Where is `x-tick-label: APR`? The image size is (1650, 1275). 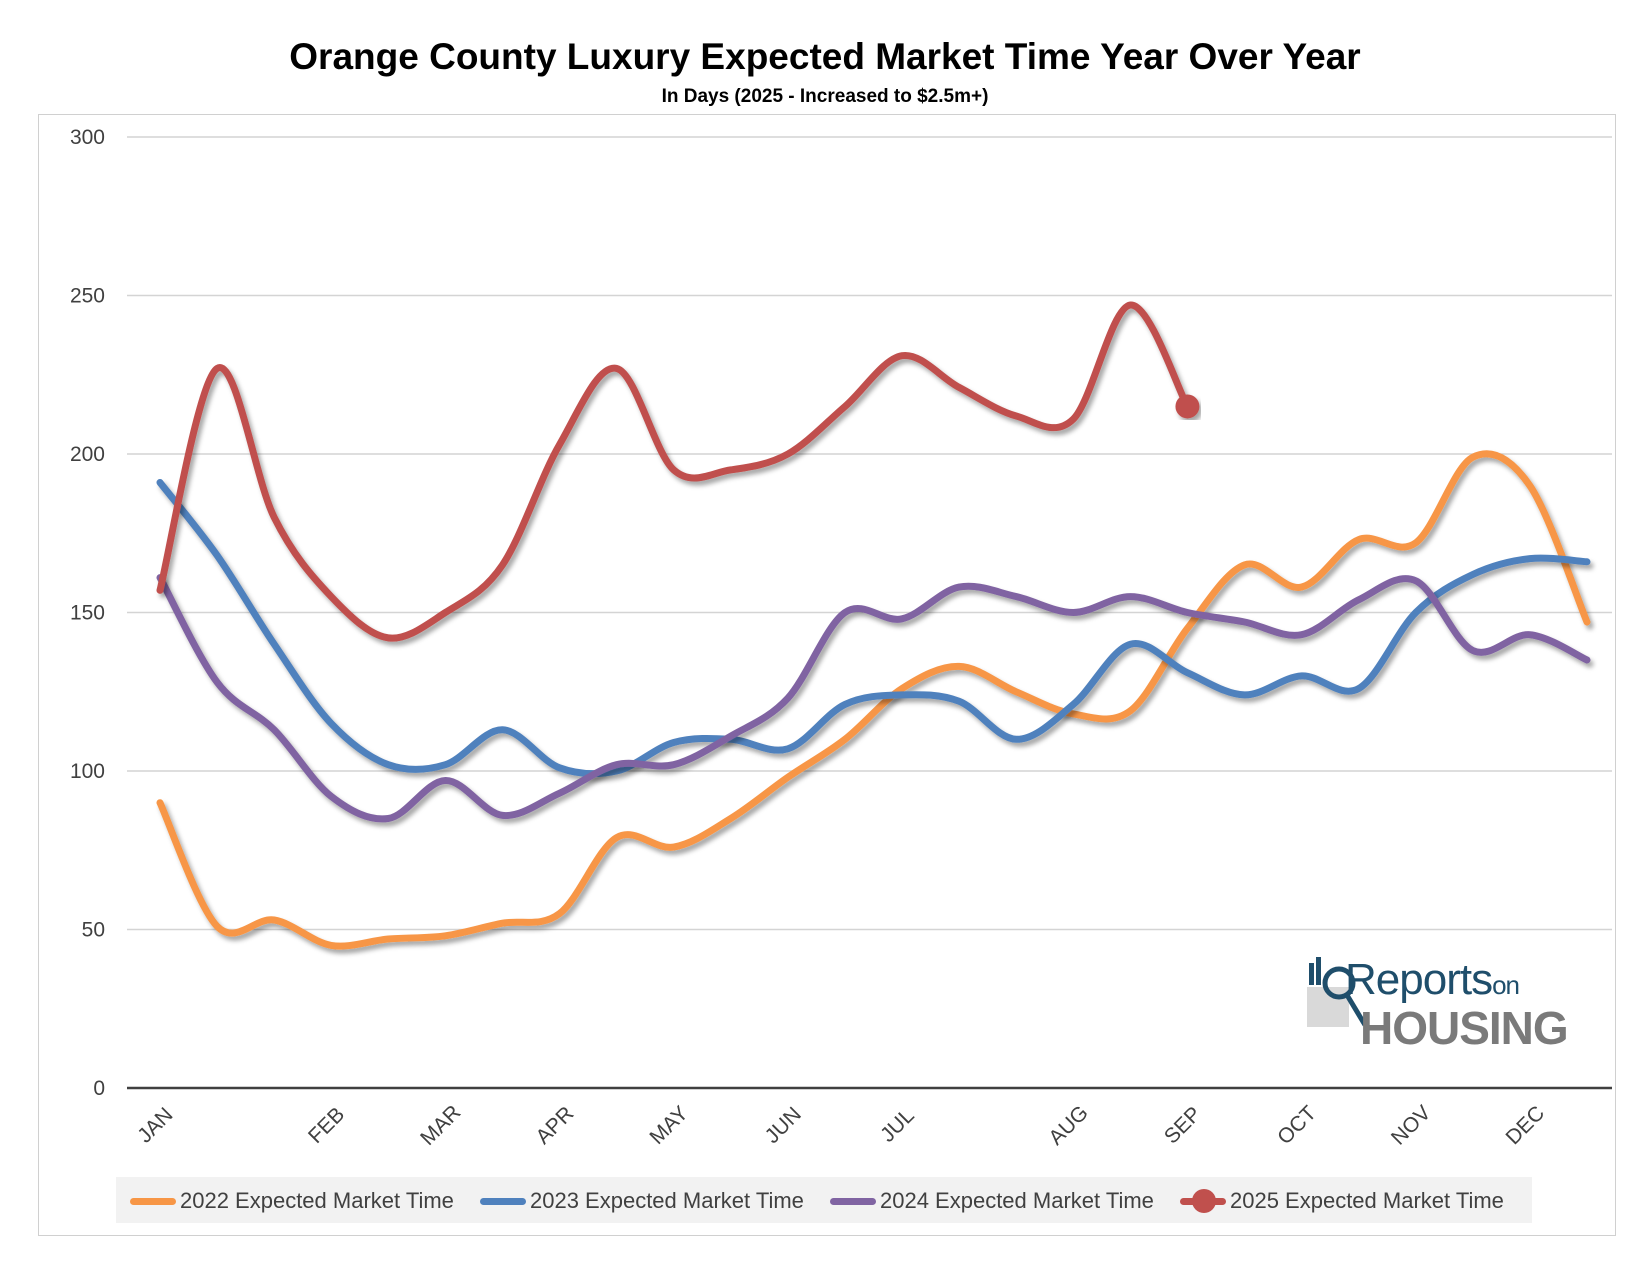 x-tick-label: APR is located at coordinates (555, 1125).